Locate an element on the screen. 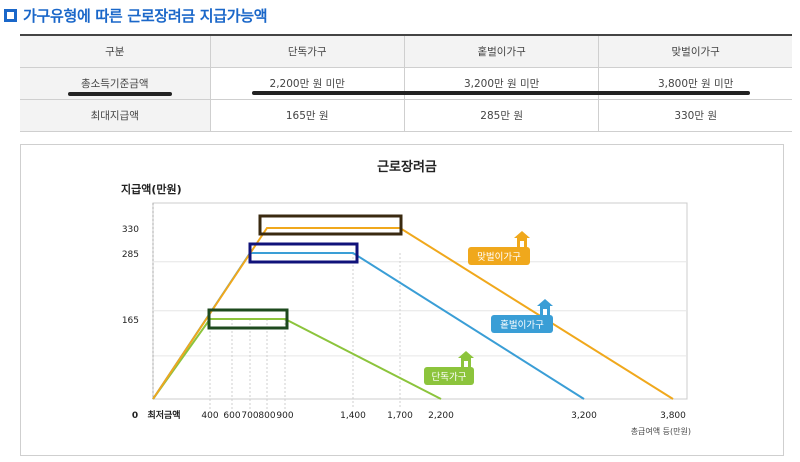  y-tick-label: 330 is located at coordinates (130, 230).